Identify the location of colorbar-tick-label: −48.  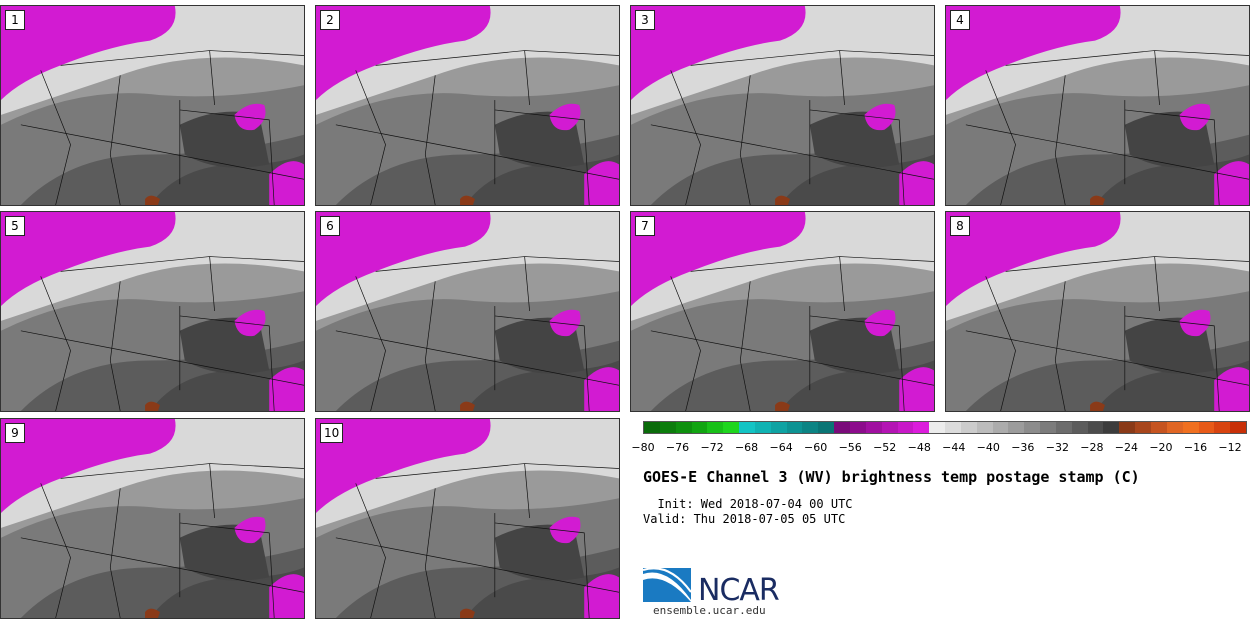
(919, 447).